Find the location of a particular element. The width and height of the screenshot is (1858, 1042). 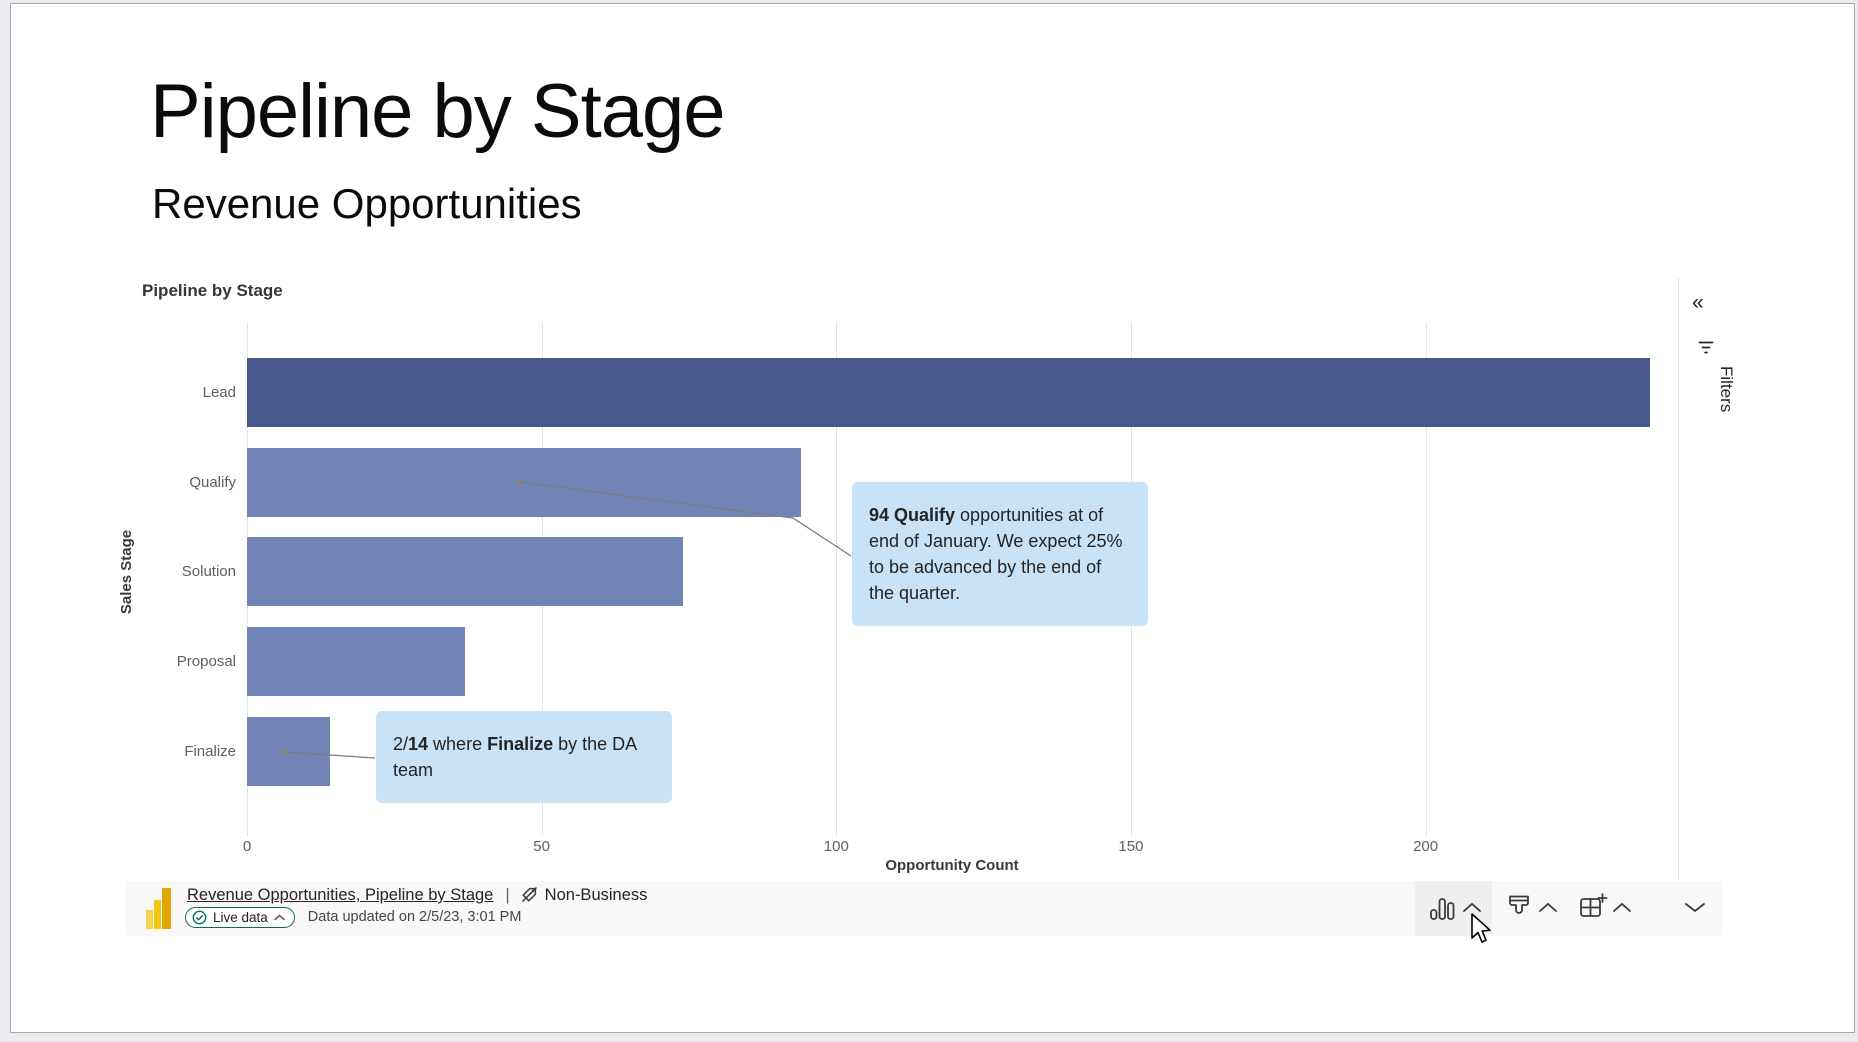

chevron-double-left-icon: « is located at coordinates (1698, 302).